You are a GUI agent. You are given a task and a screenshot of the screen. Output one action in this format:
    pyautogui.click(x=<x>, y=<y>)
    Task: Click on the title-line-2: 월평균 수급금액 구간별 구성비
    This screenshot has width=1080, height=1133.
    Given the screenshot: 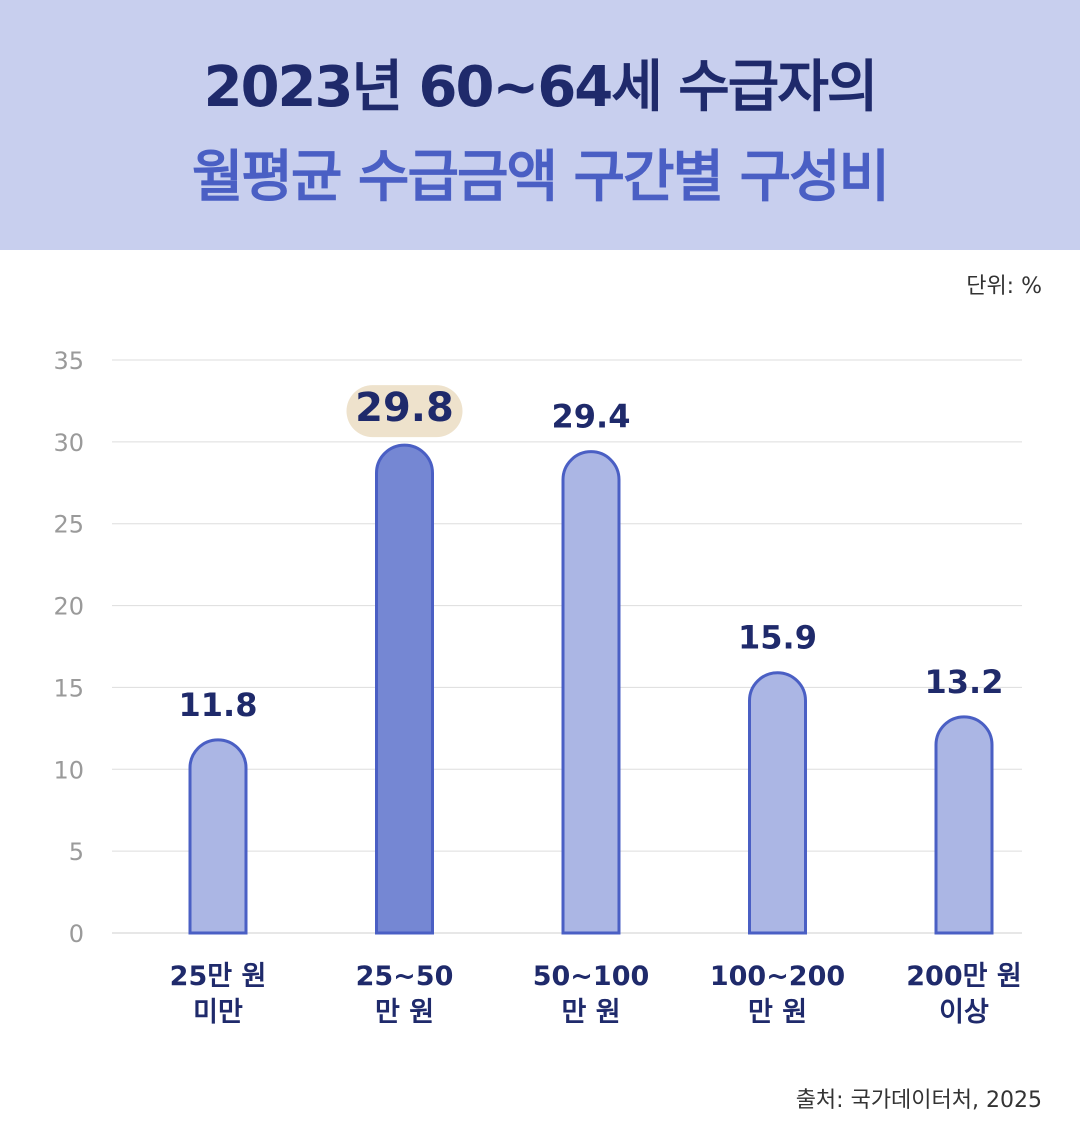 What is the action you would take?
    pyautogui.click(x=540, y=177)
    